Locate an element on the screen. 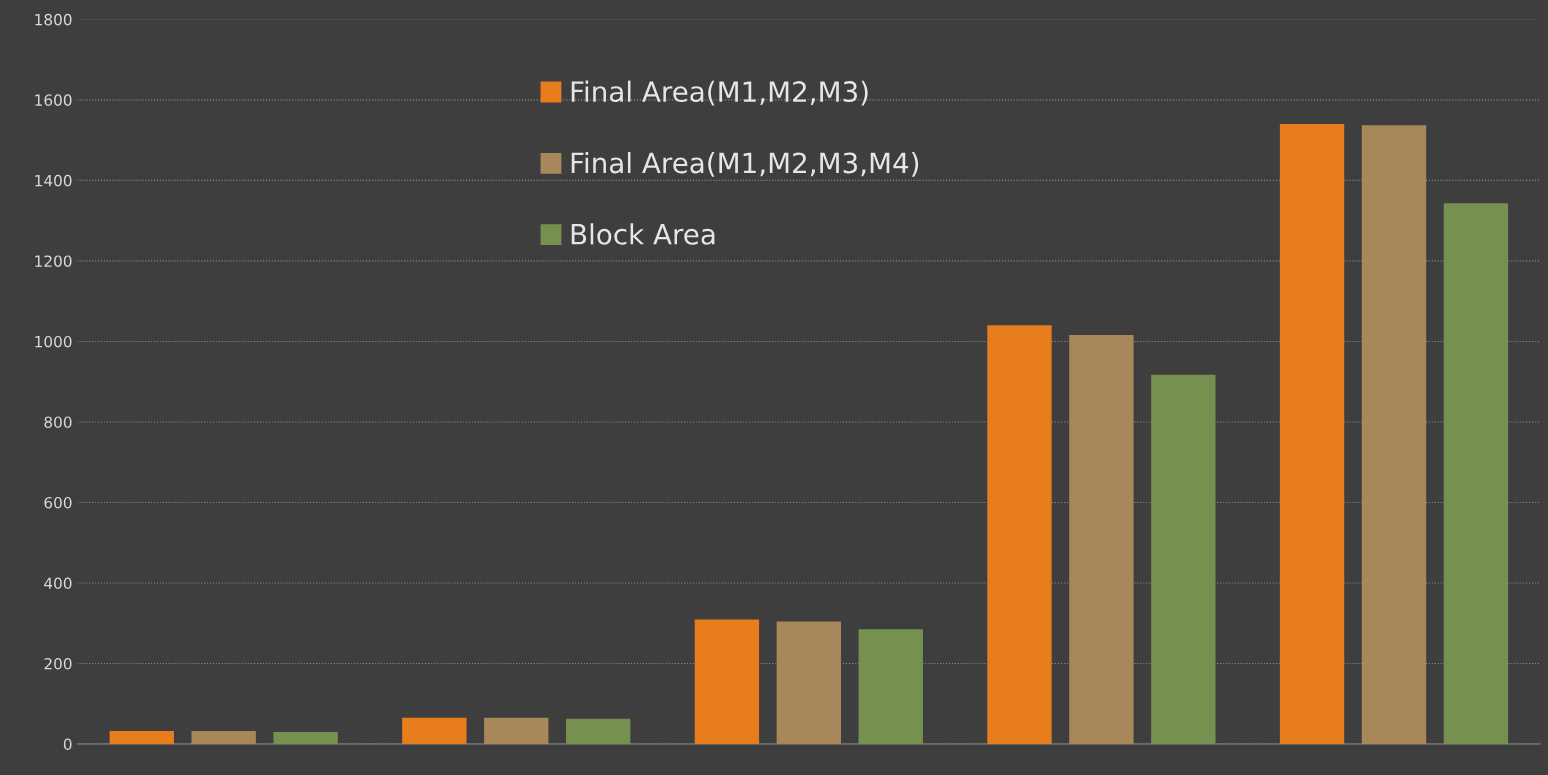 This screenshot has height=775, width=1548. y-tick-label: 1600 is located at coordinates (53, 100).